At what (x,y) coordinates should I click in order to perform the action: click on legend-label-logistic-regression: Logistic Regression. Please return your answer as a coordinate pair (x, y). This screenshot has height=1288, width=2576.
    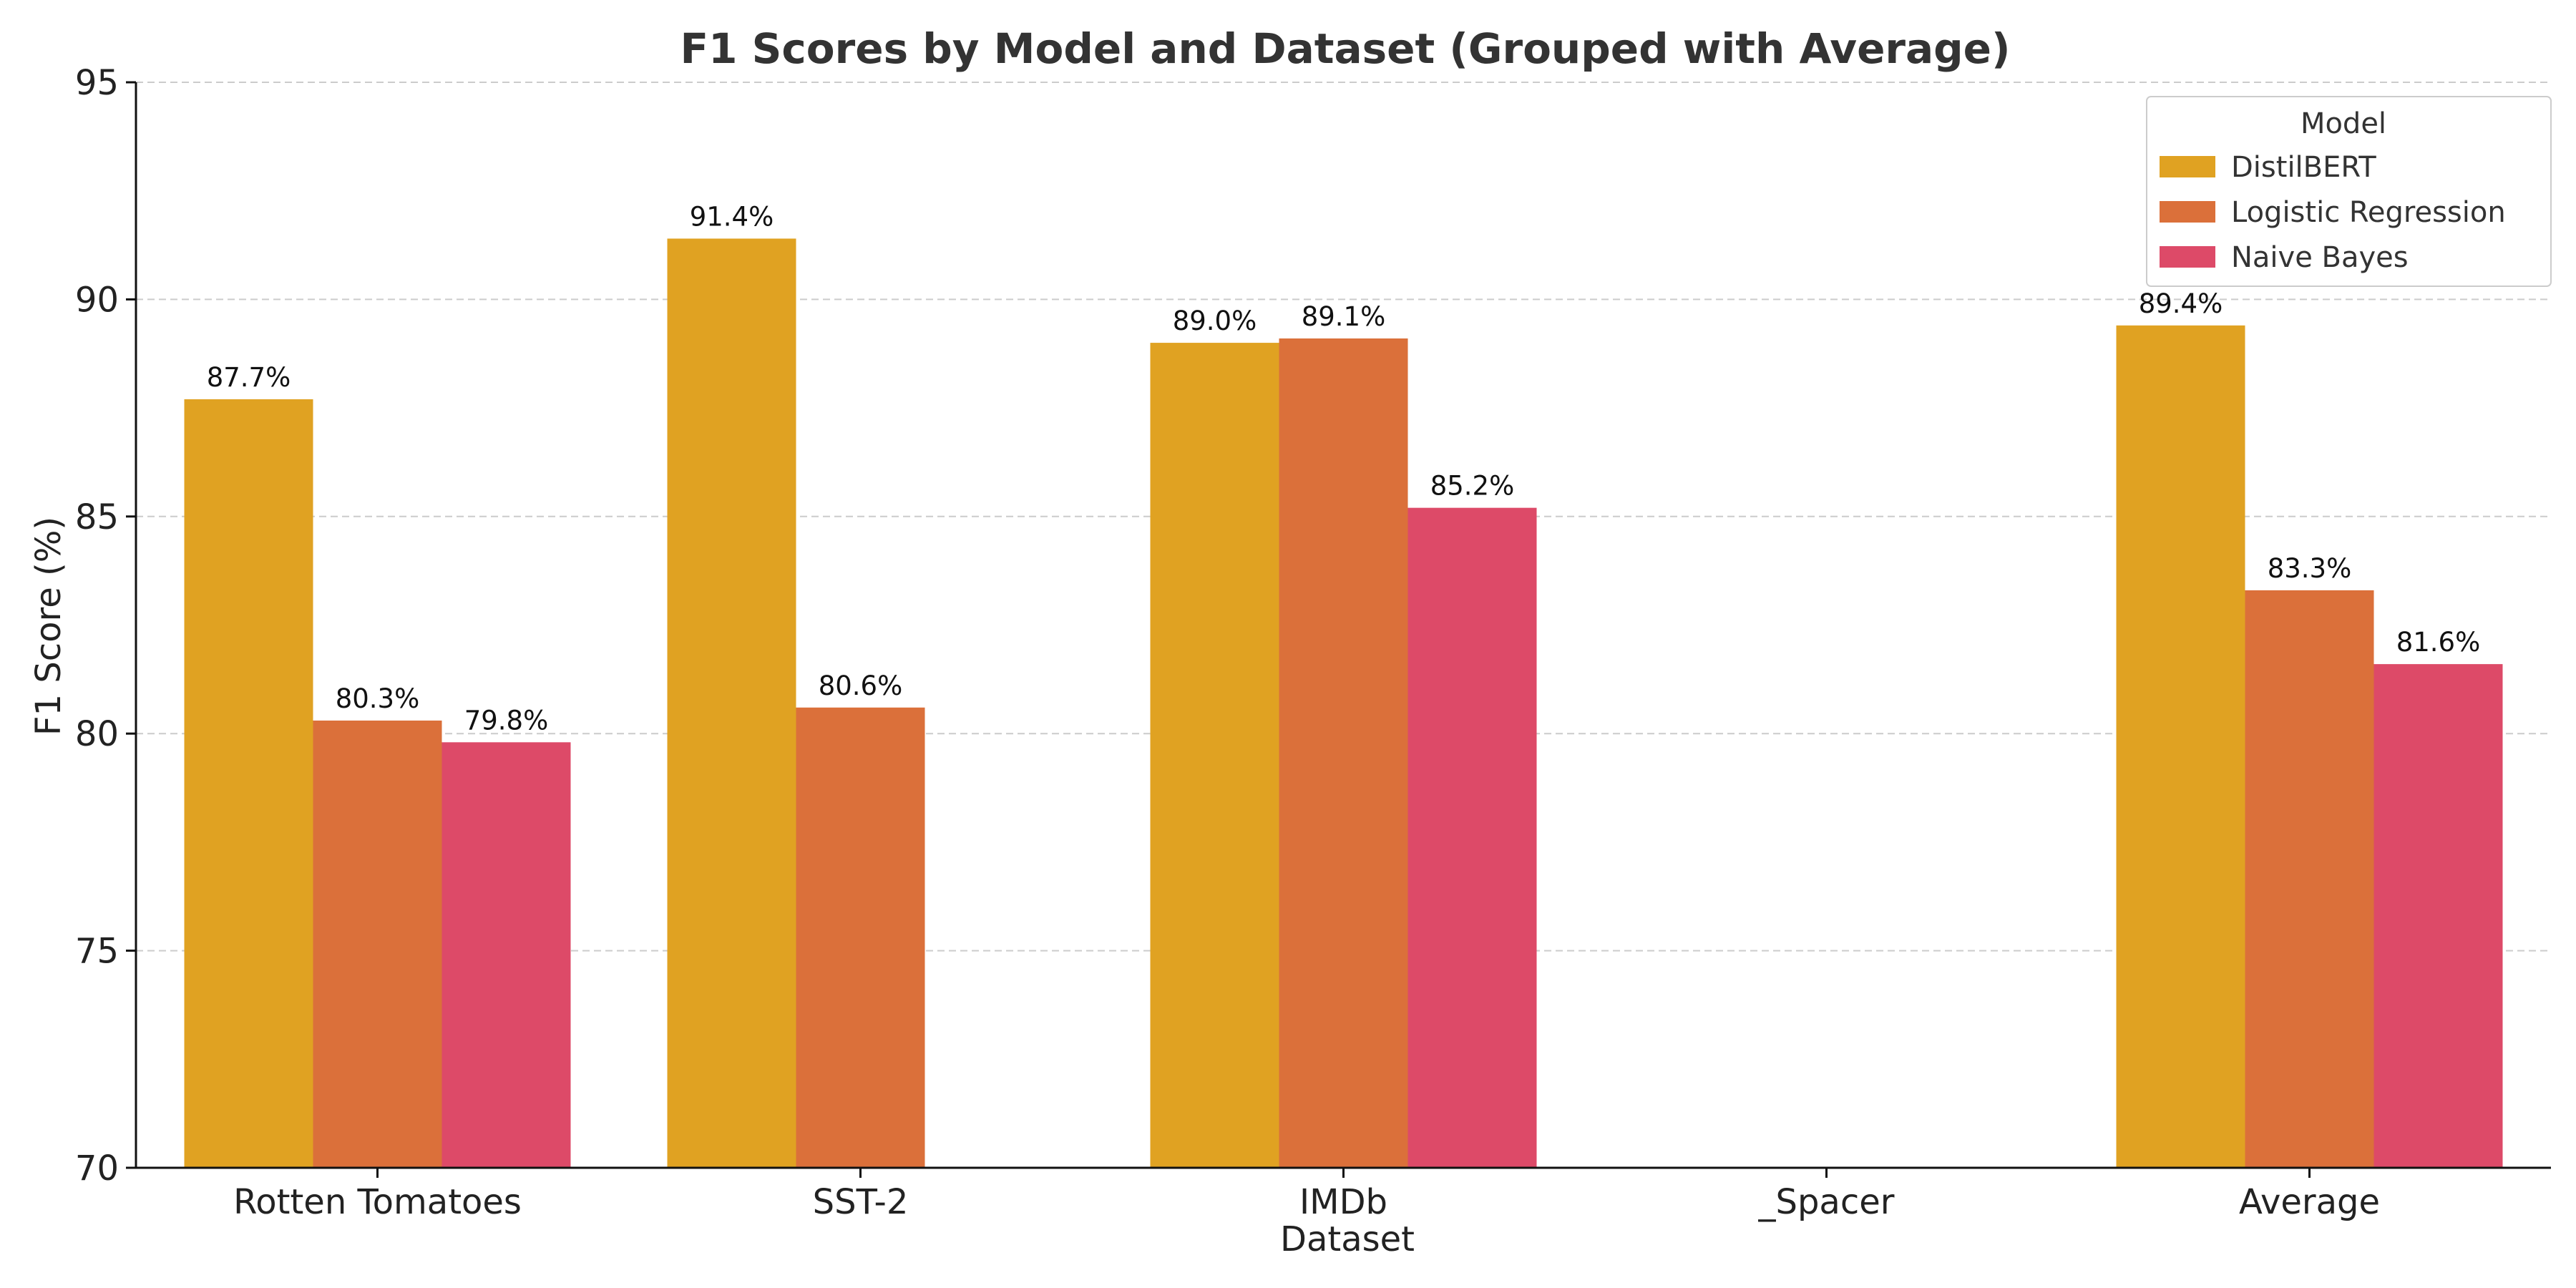
    Looking at the image, I should click on (2368, 212).